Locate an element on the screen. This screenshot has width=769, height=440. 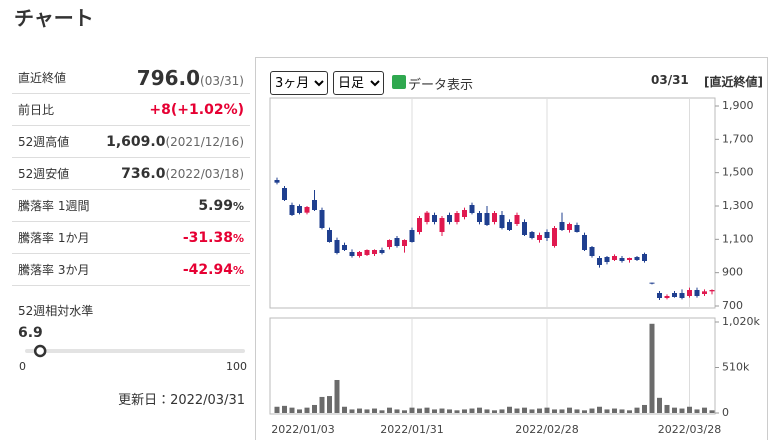
y-tick-label: 510k is located at coordinates (736, 367).